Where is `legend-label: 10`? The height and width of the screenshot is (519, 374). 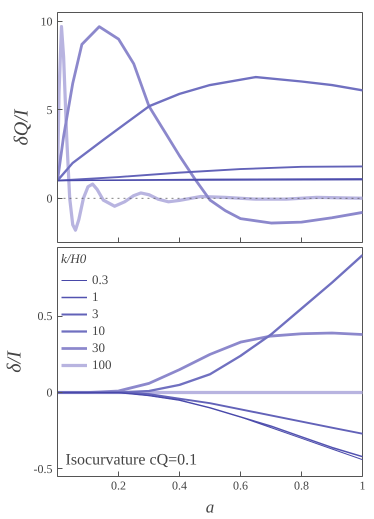
legend-label: 10 is located at coordinates (99, 331).